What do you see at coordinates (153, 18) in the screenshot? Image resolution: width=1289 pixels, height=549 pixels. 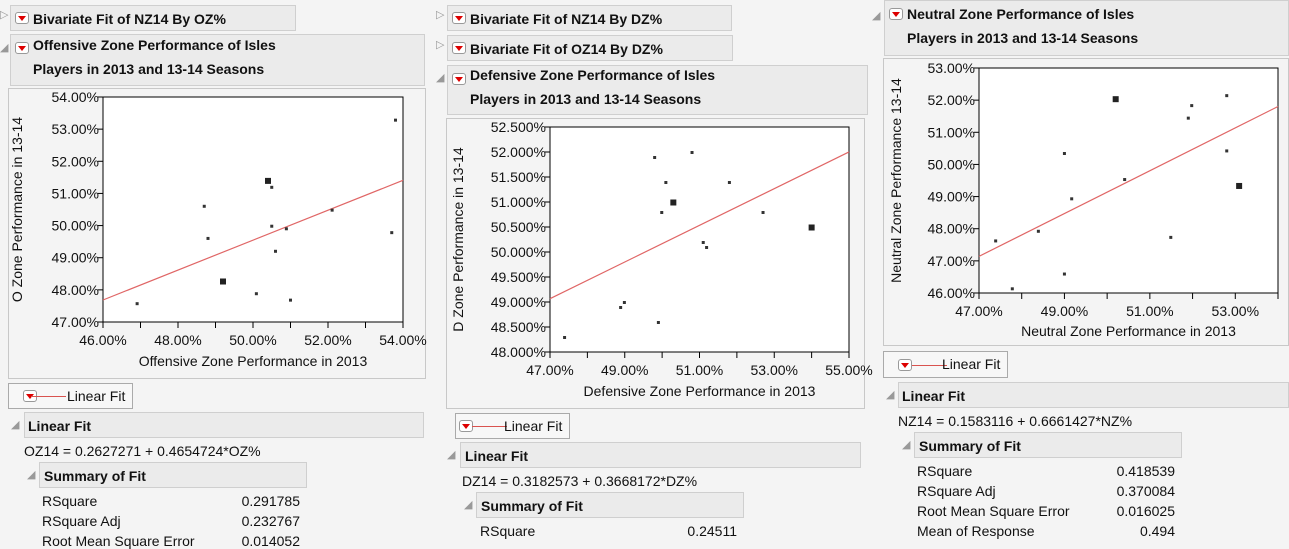 I see `collapsed-report-header: Bivariate Fit of NZ14 By OZ%` at bounding box center [153, 18].